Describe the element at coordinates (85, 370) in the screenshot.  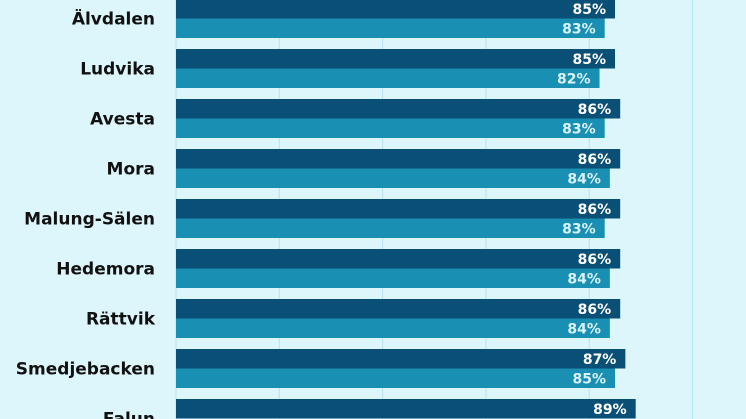
I see `category-label: Smedjebacken` at that location.